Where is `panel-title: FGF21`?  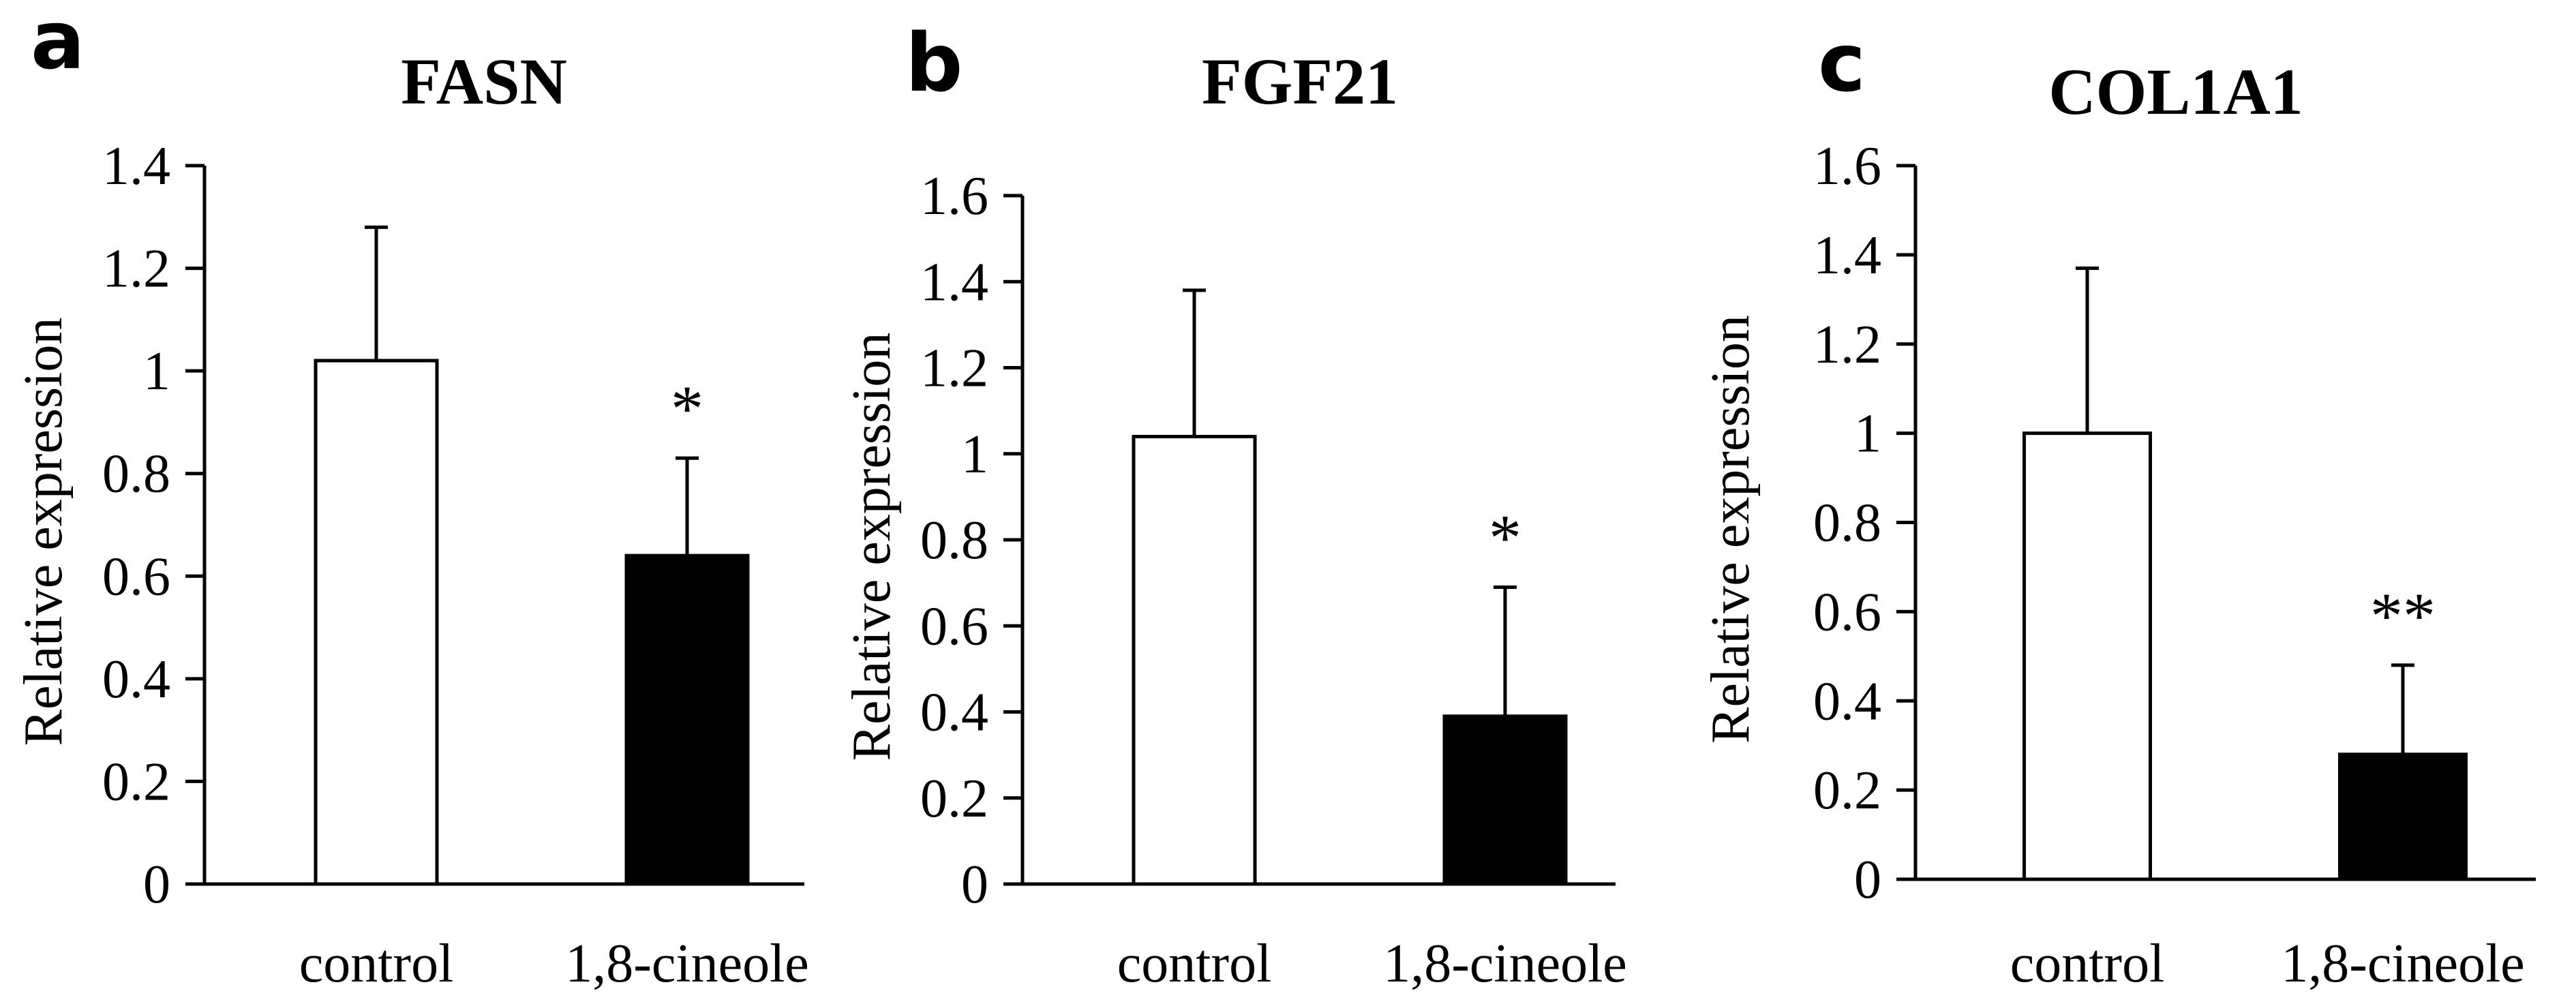 panel-title: FGF21 is located at coordinates (1300, 81).